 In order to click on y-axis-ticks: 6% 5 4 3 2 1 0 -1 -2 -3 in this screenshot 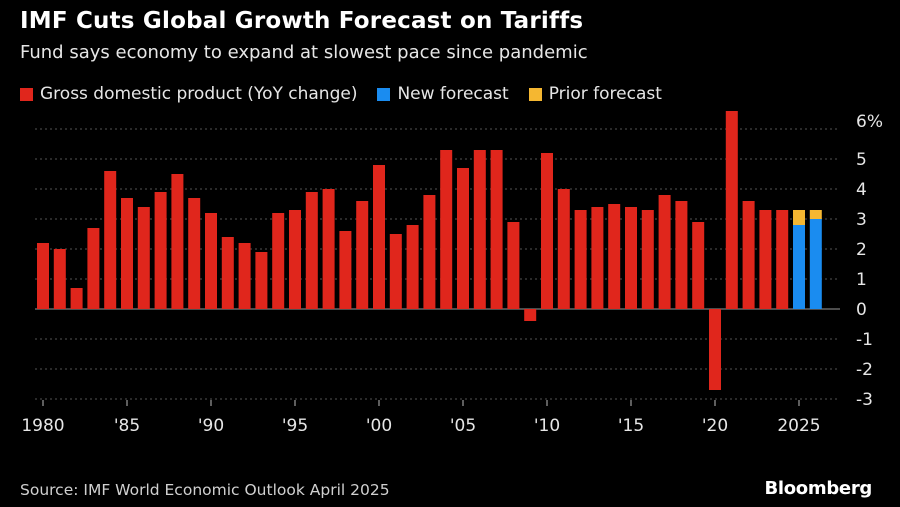, I will do `click(869, 261)`.